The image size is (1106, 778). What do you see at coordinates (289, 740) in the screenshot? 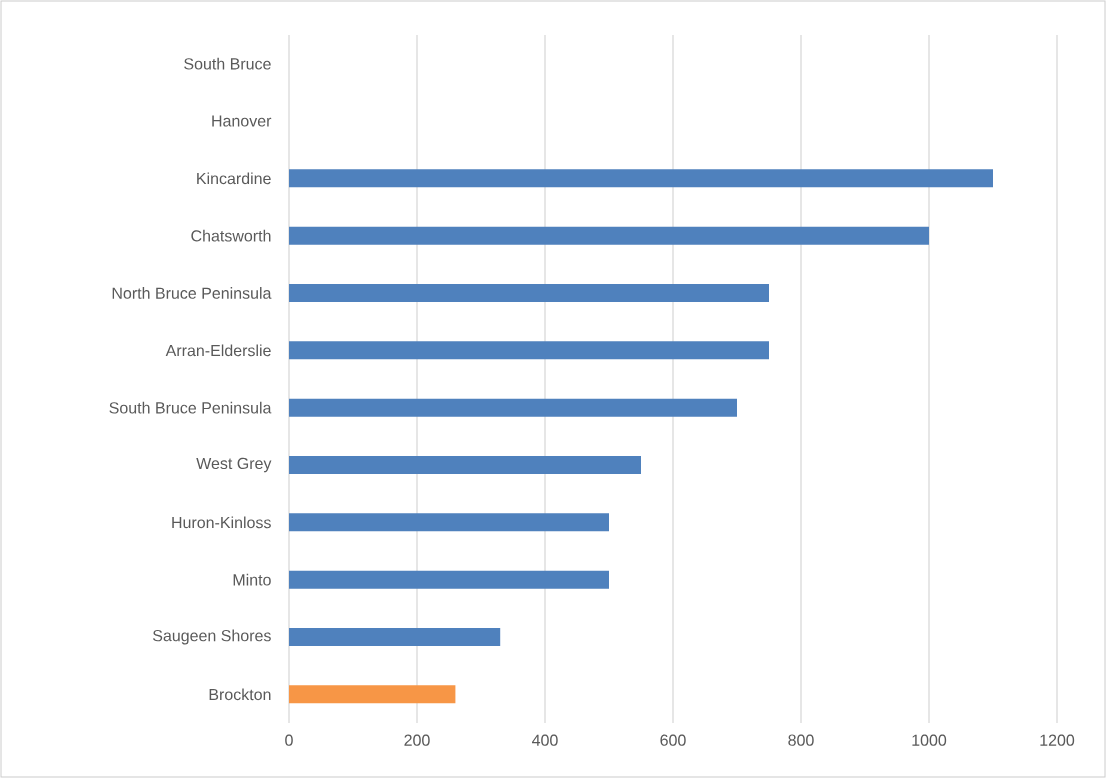
I see `x-tick-label: 0` at bounding box center [289, 740].